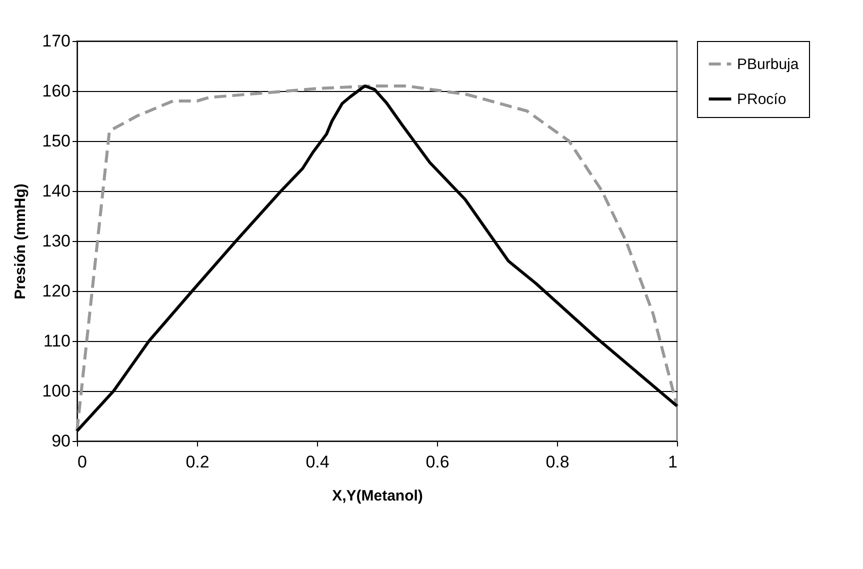  I want to click on y-tick-label: 120, so click(56, 291).